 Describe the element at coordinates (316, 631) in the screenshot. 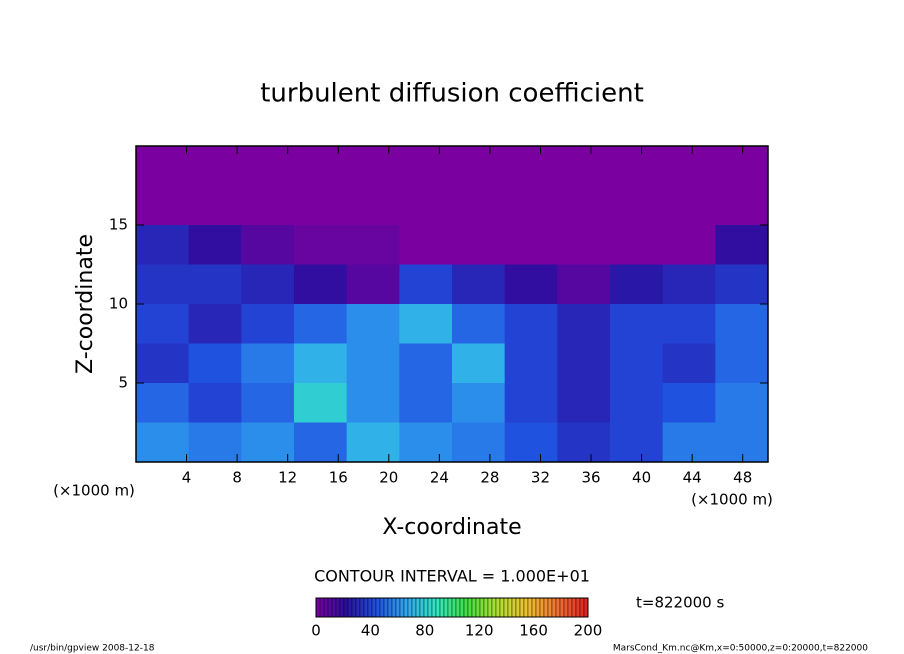

I see `colorbar-tick-label: 0` at that location.